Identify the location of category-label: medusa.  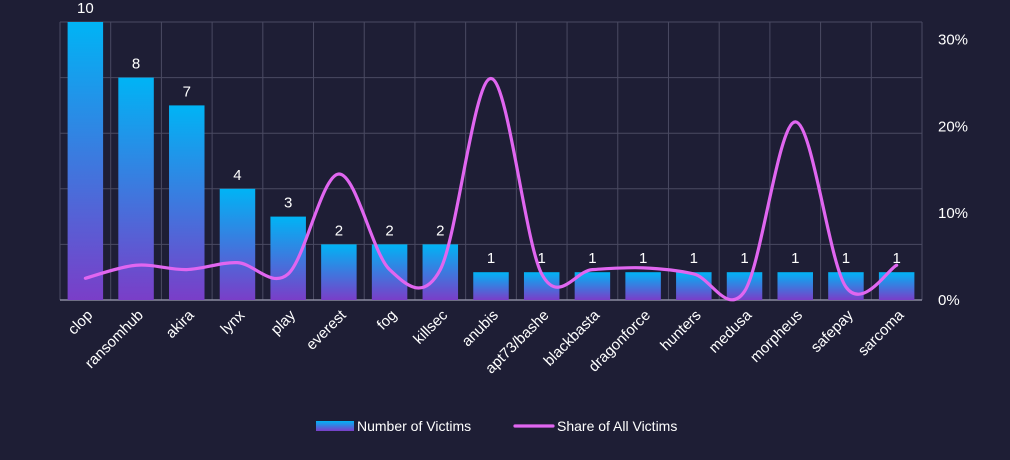
(731, 331).